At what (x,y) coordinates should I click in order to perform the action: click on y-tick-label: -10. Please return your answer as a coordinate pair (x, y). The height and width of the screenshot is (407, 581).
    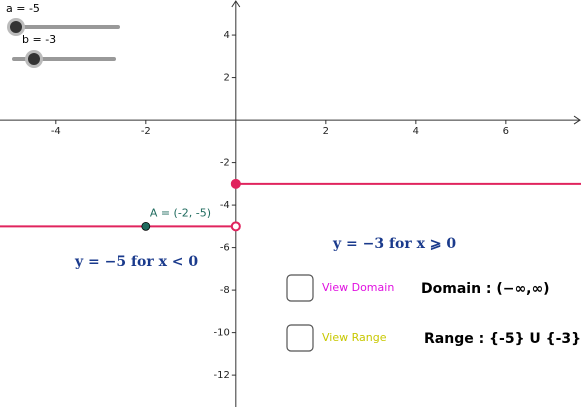
    Looking at the image, I should click on (221, 333).